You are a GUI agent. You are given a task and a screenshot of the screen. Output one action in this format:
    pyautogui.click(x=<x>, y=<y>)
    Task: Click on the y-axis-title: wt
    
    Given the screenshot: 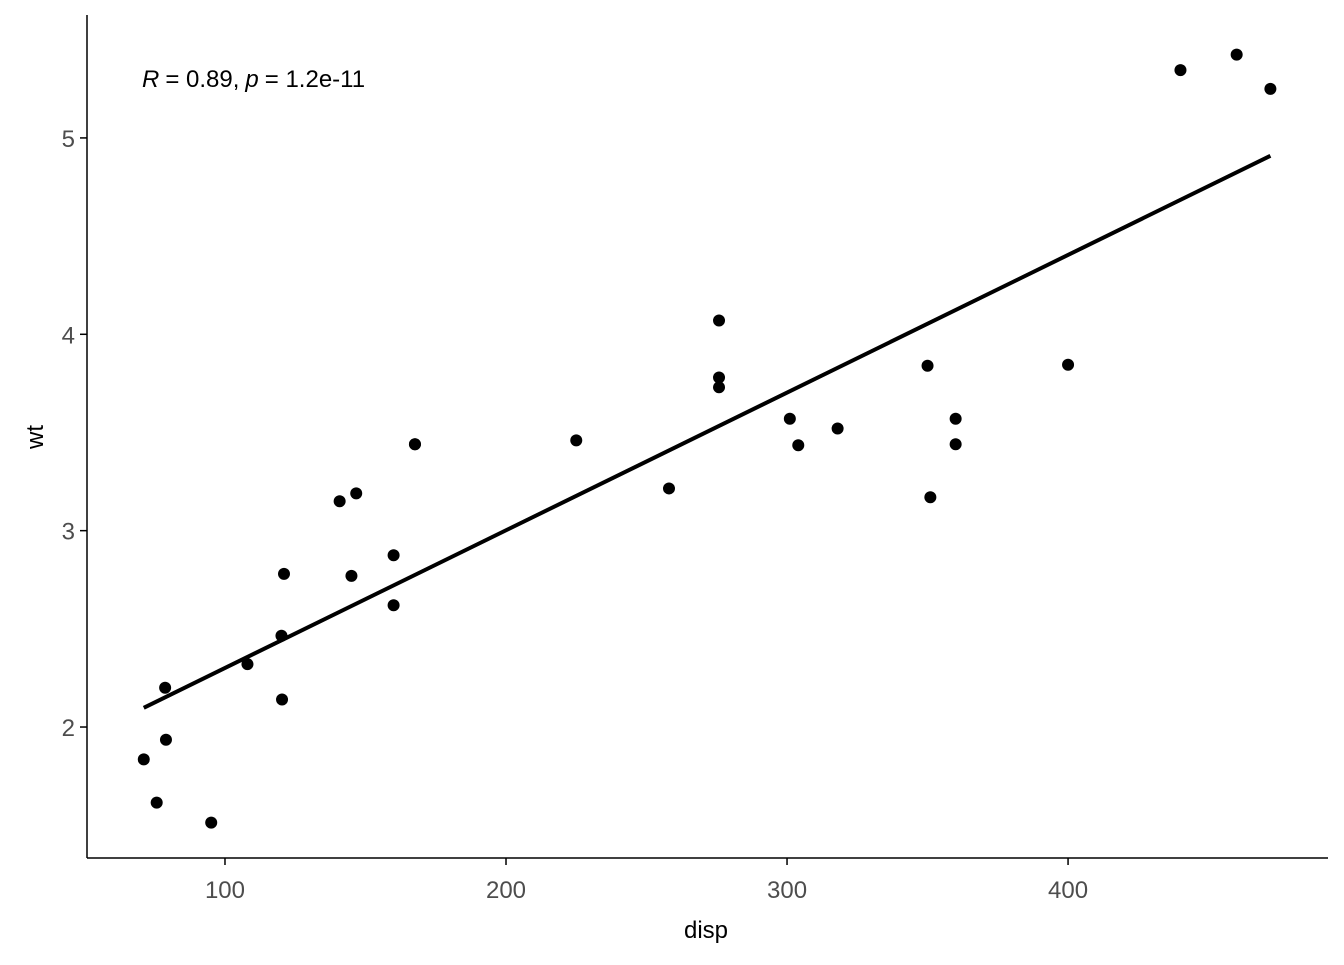 What is the action you would take?
    pyautogui.click(x=35, y=437)
    